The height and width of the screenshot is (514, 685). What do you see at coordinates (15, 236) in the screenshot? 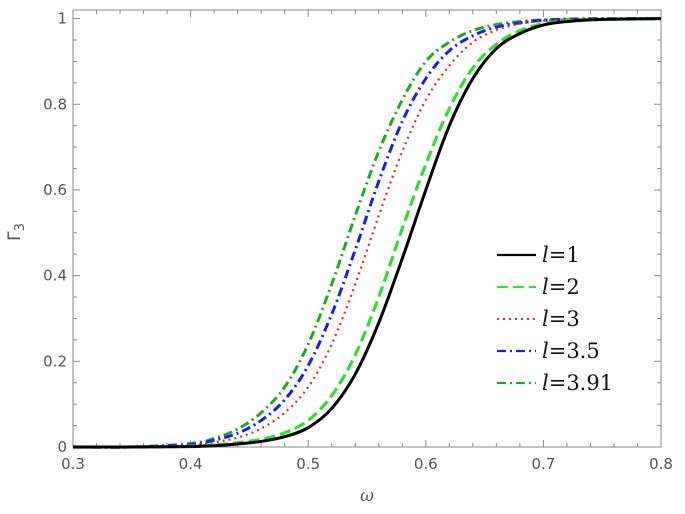
I see `y-axis-label-symbol: Γ` at bounding box center [15, 236].